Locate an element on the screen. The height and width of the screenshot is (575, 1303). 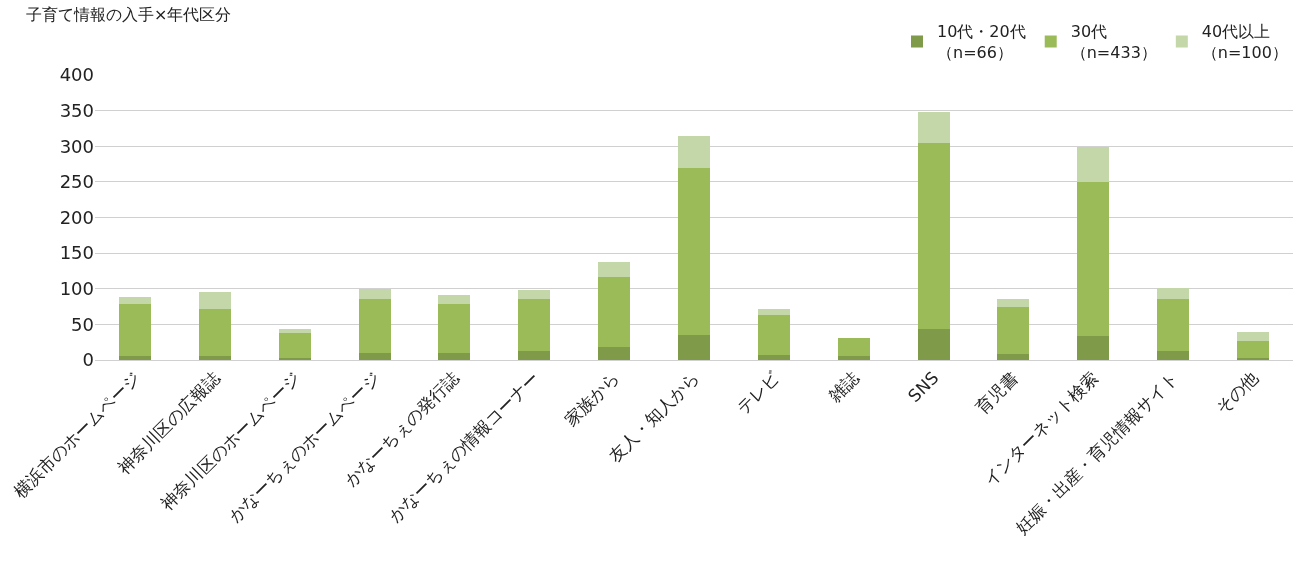
y-tick-label: 0 is located at coordinates (88, 360).